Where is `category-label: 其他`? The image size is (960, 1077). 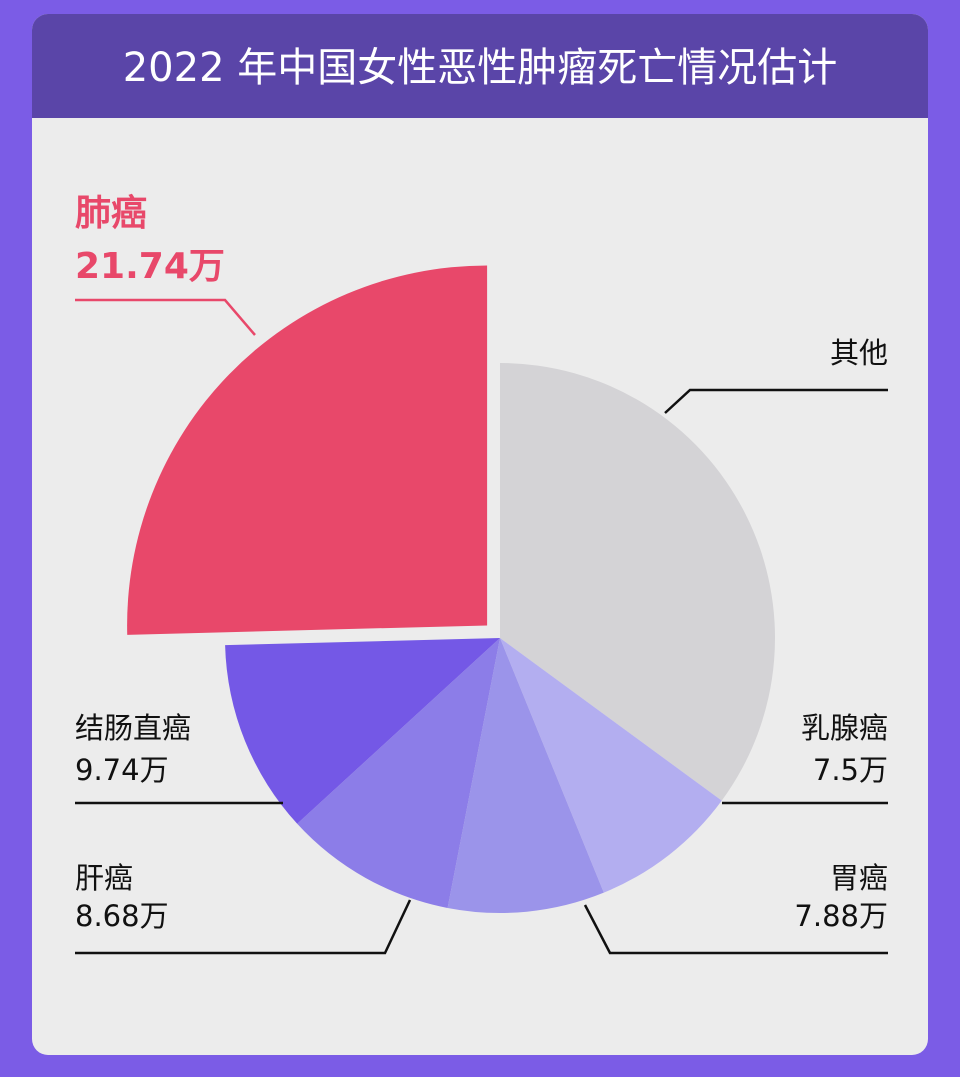 category-label: 其他 is located at coordinates (859, 353).